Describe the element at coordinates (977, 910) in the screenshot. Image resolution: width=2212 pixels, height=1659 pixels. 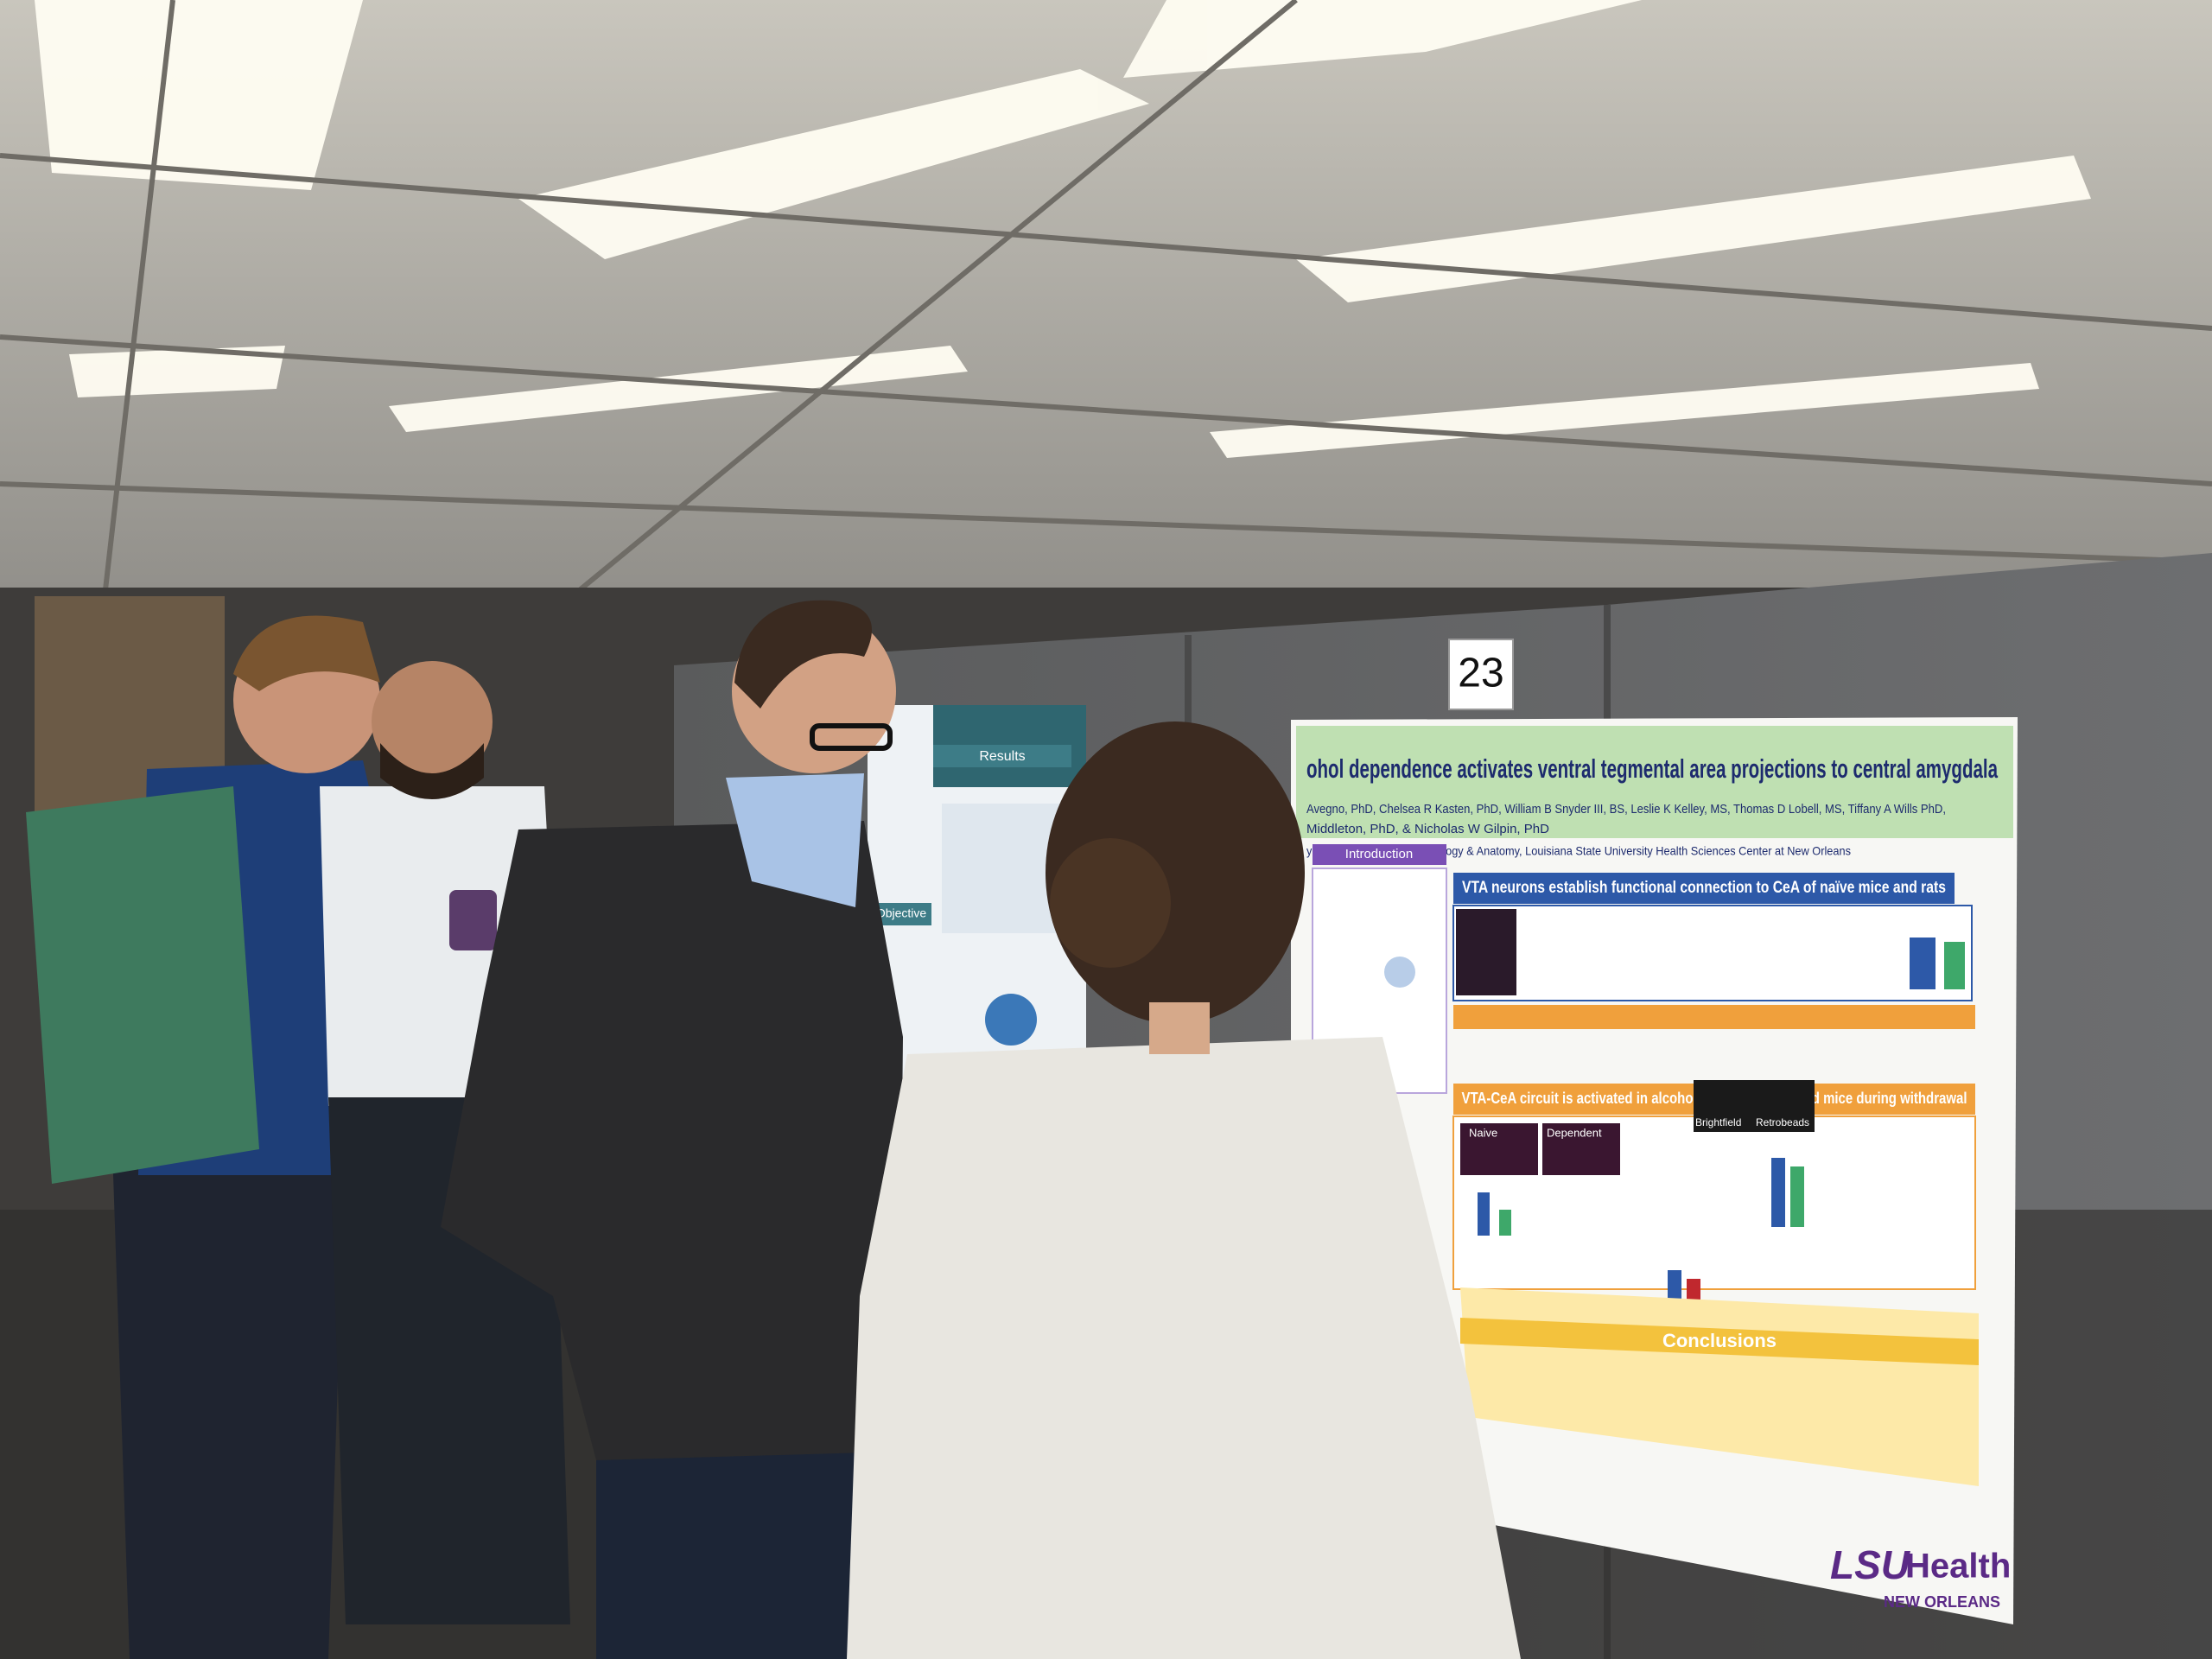
I see `left-poster: Results Objective` at that location.